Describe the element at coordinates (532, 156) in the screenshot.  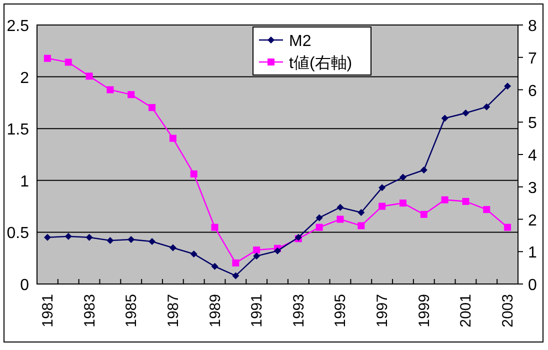
I see `y2-tick-label: 4` at that location.